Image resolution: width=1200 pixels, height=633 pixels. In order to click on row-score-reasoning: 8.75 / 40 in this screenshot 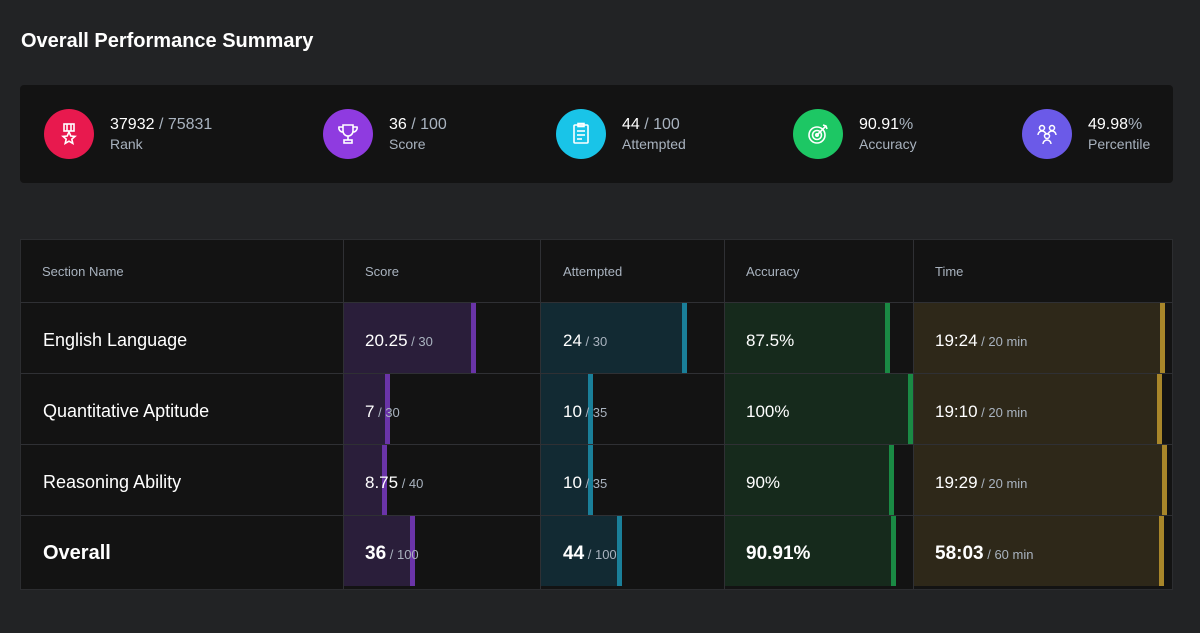, I will do `click(394, 483)`.